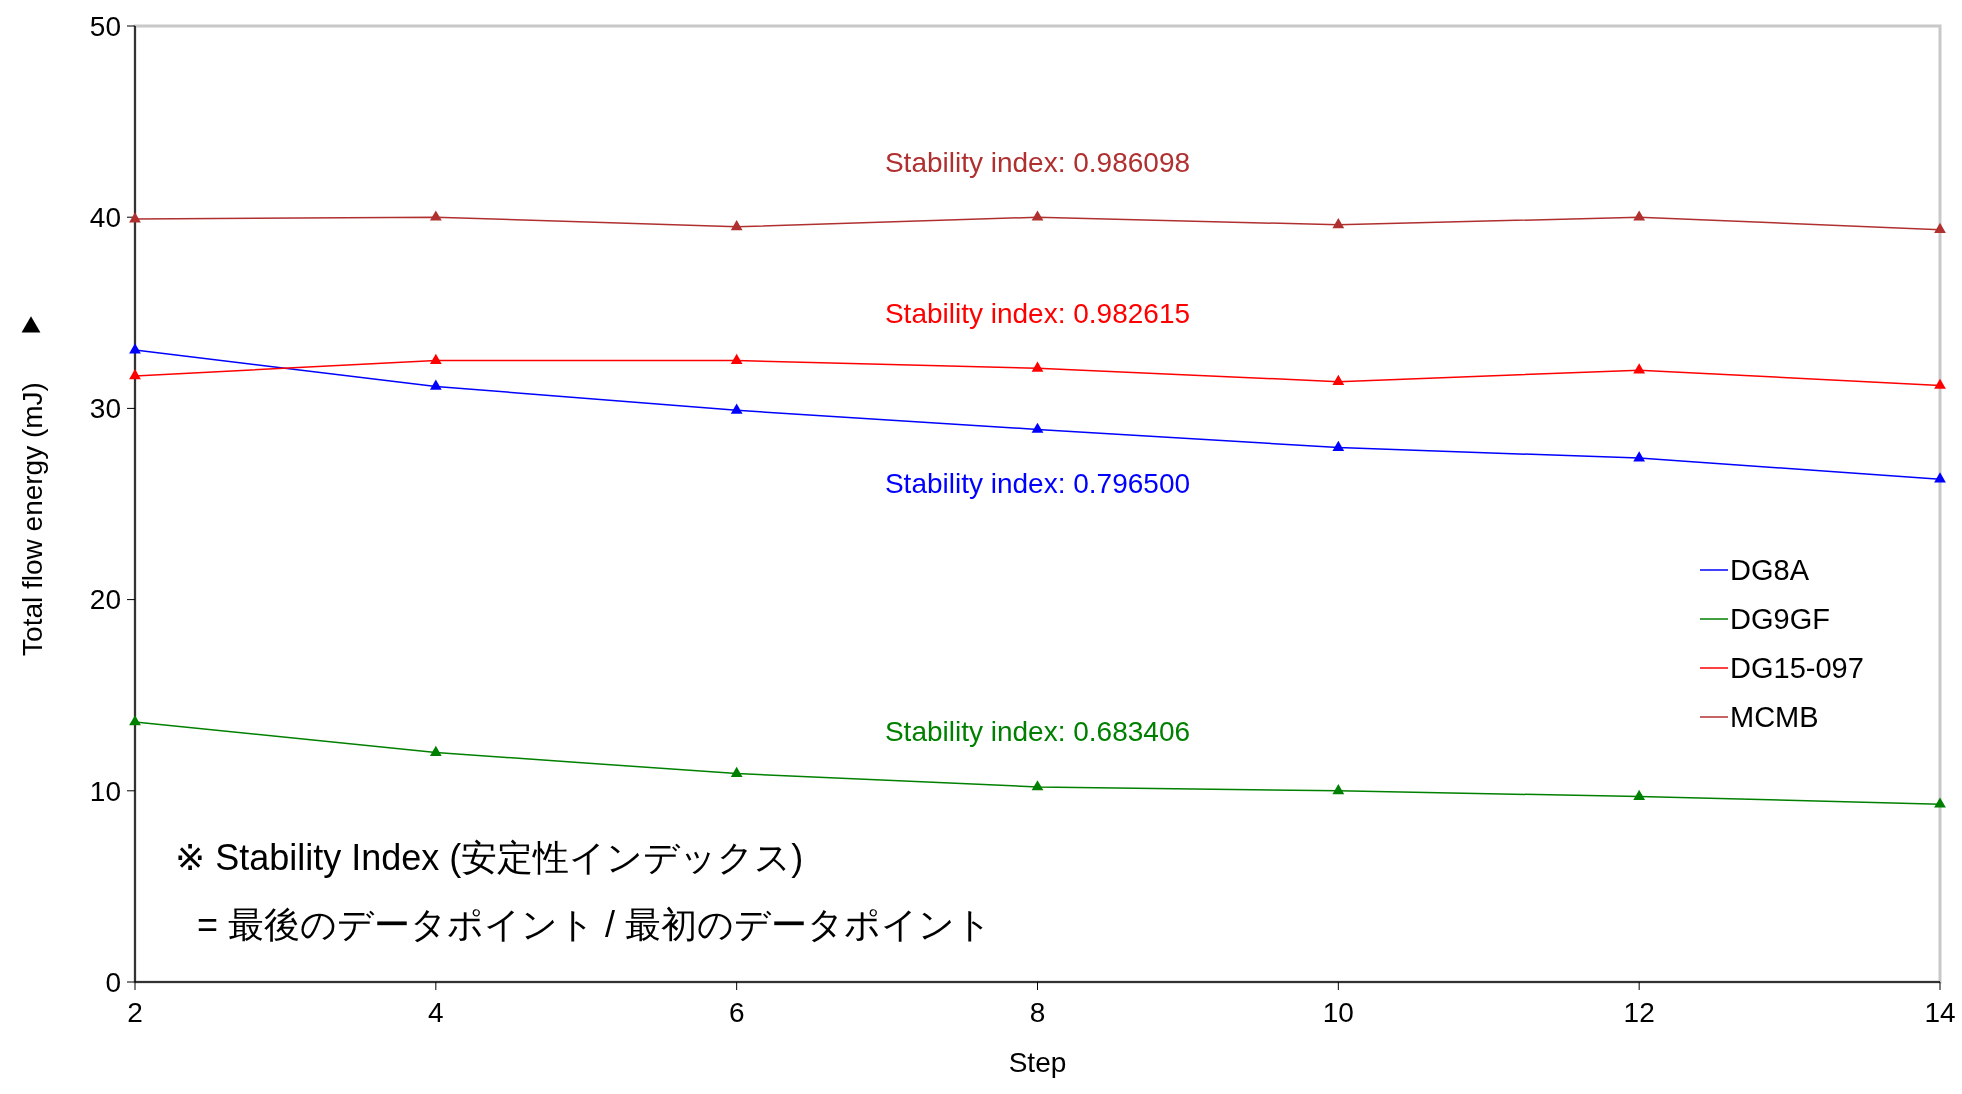  I want to click on x-tick-label: 14, so click(1940, 1012).